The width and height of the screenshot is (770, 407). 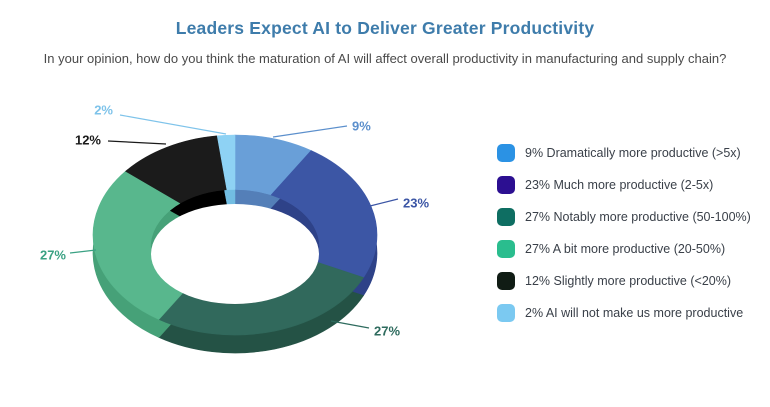 What do you see at coordinates (628, 281) in the screenshot?
I see `legend-label: 12% Slightly more productive (<20%)` at bounding box center [628, 281].